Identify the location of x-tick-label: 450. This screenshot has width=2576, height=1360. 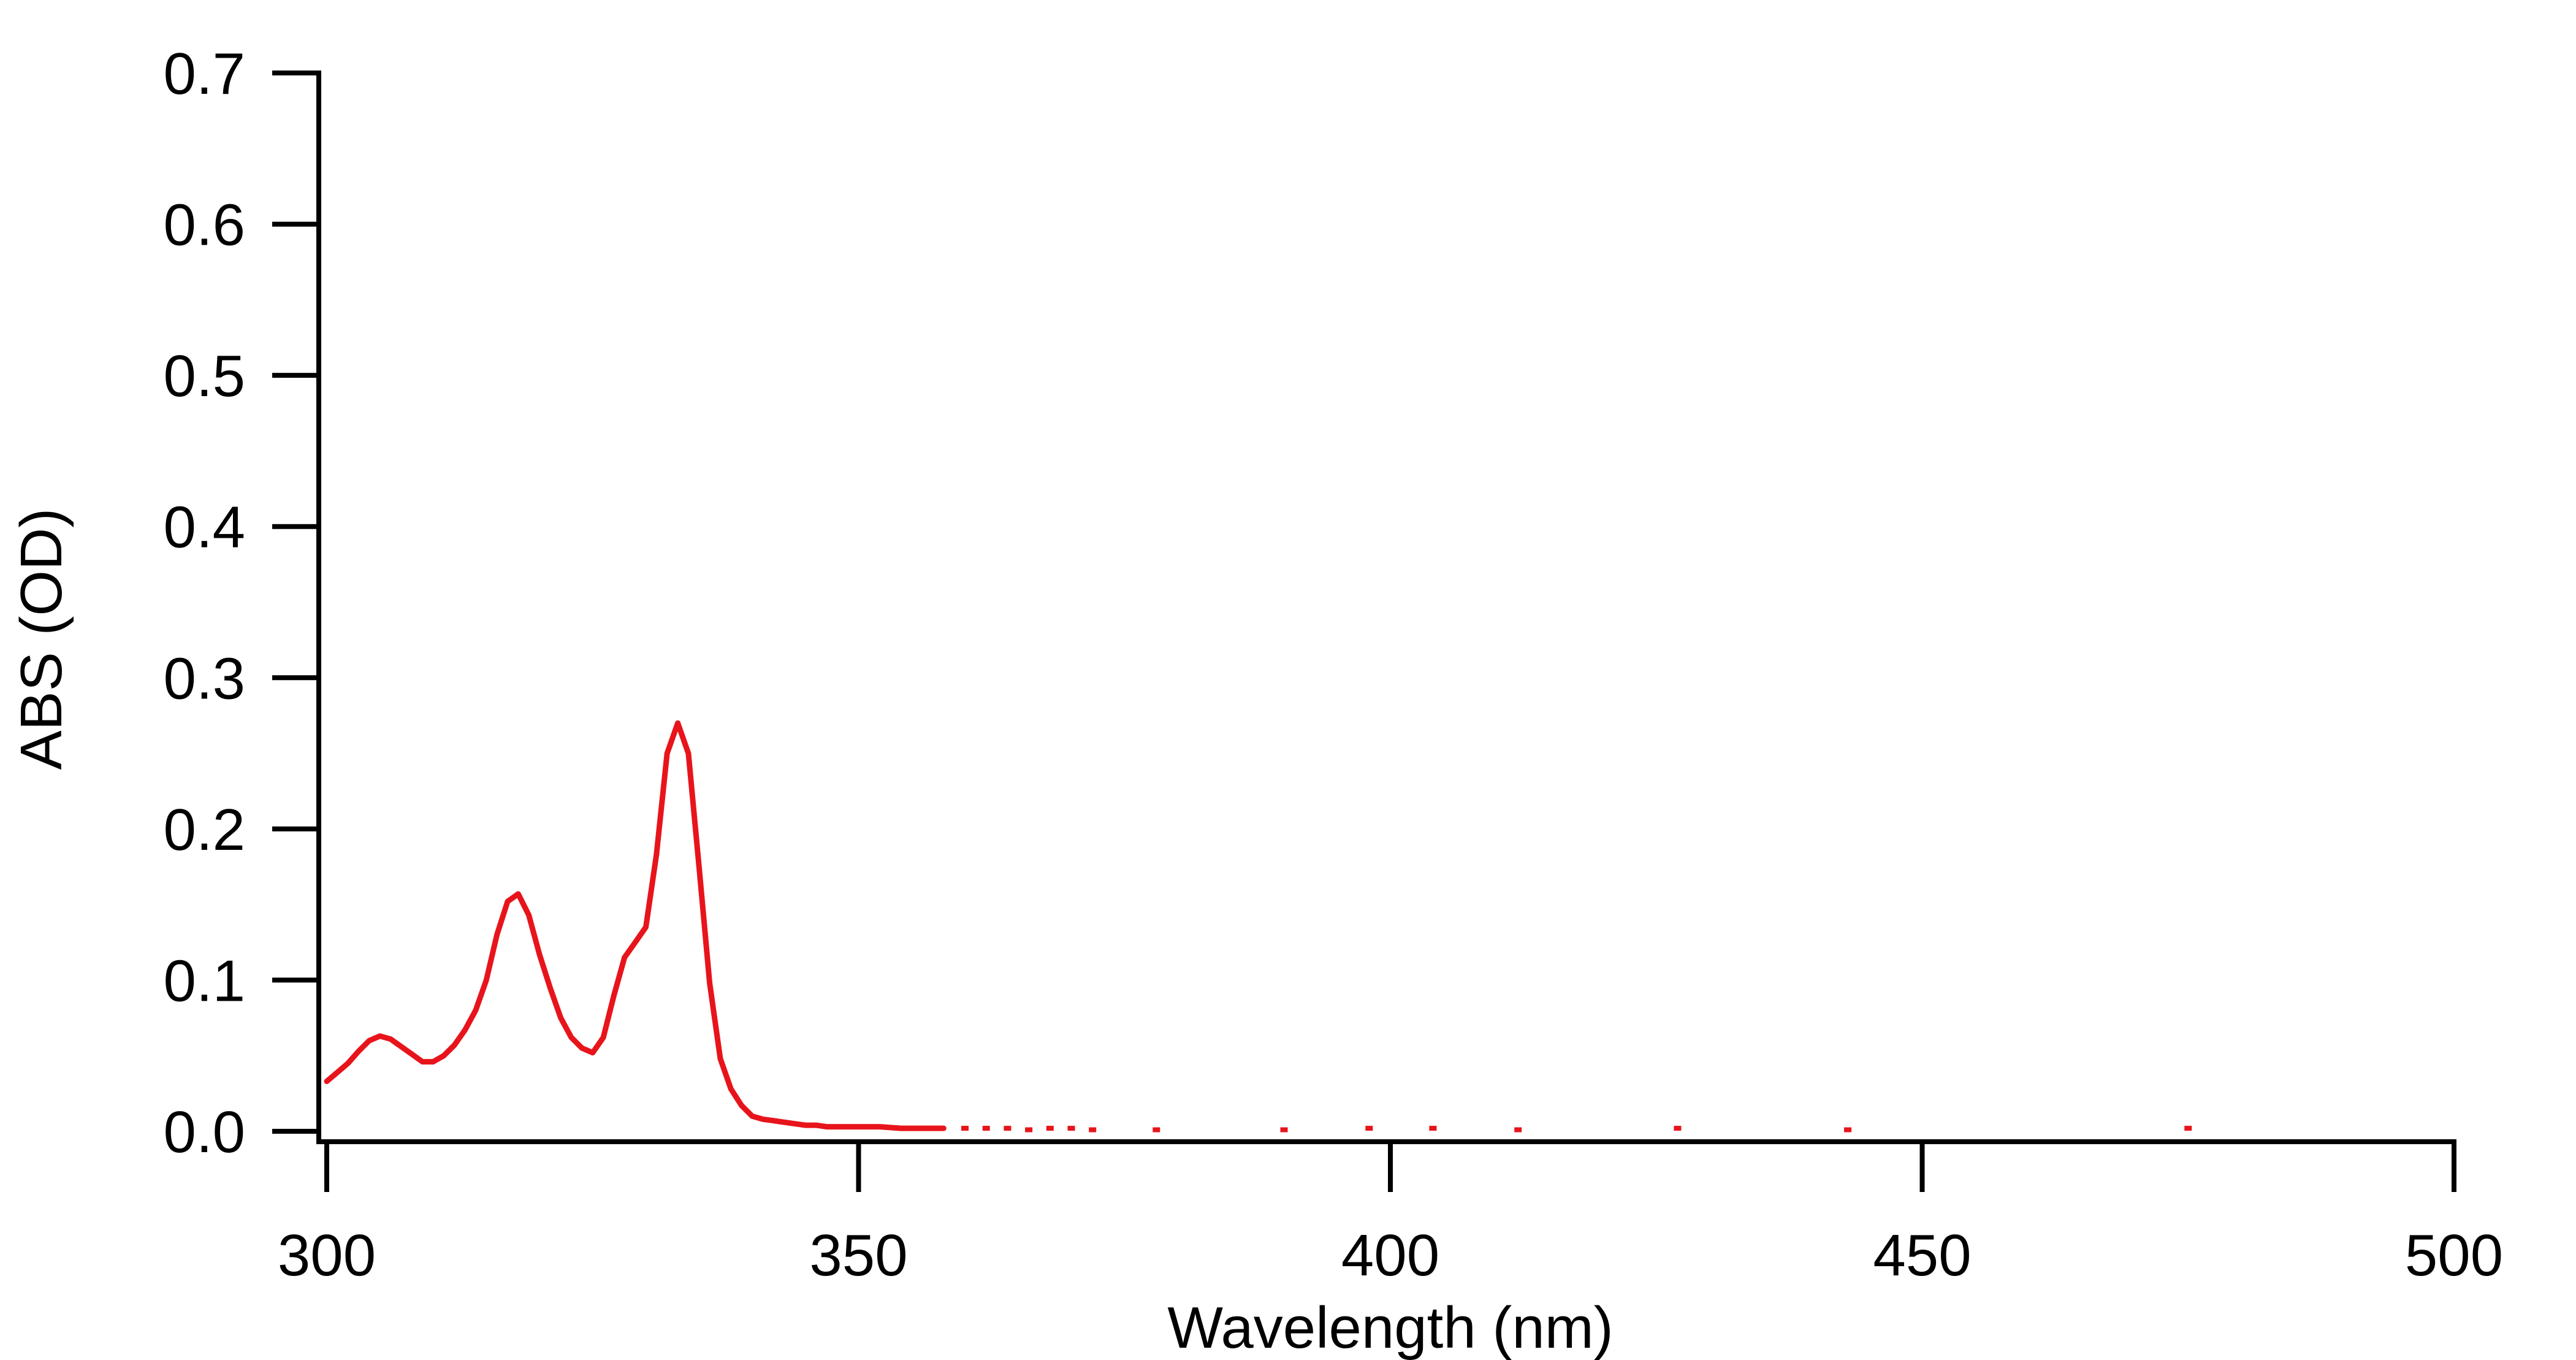
(1922, 1255).